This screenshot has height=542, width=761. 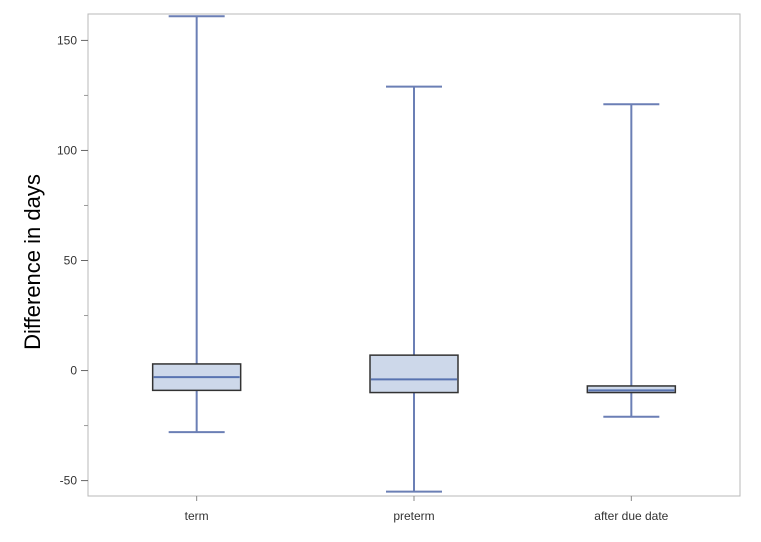 What do you see at coordinates (67, 150) in the screenshot?
I see `y-tick-label: 100` at bounding box center [67, 150].